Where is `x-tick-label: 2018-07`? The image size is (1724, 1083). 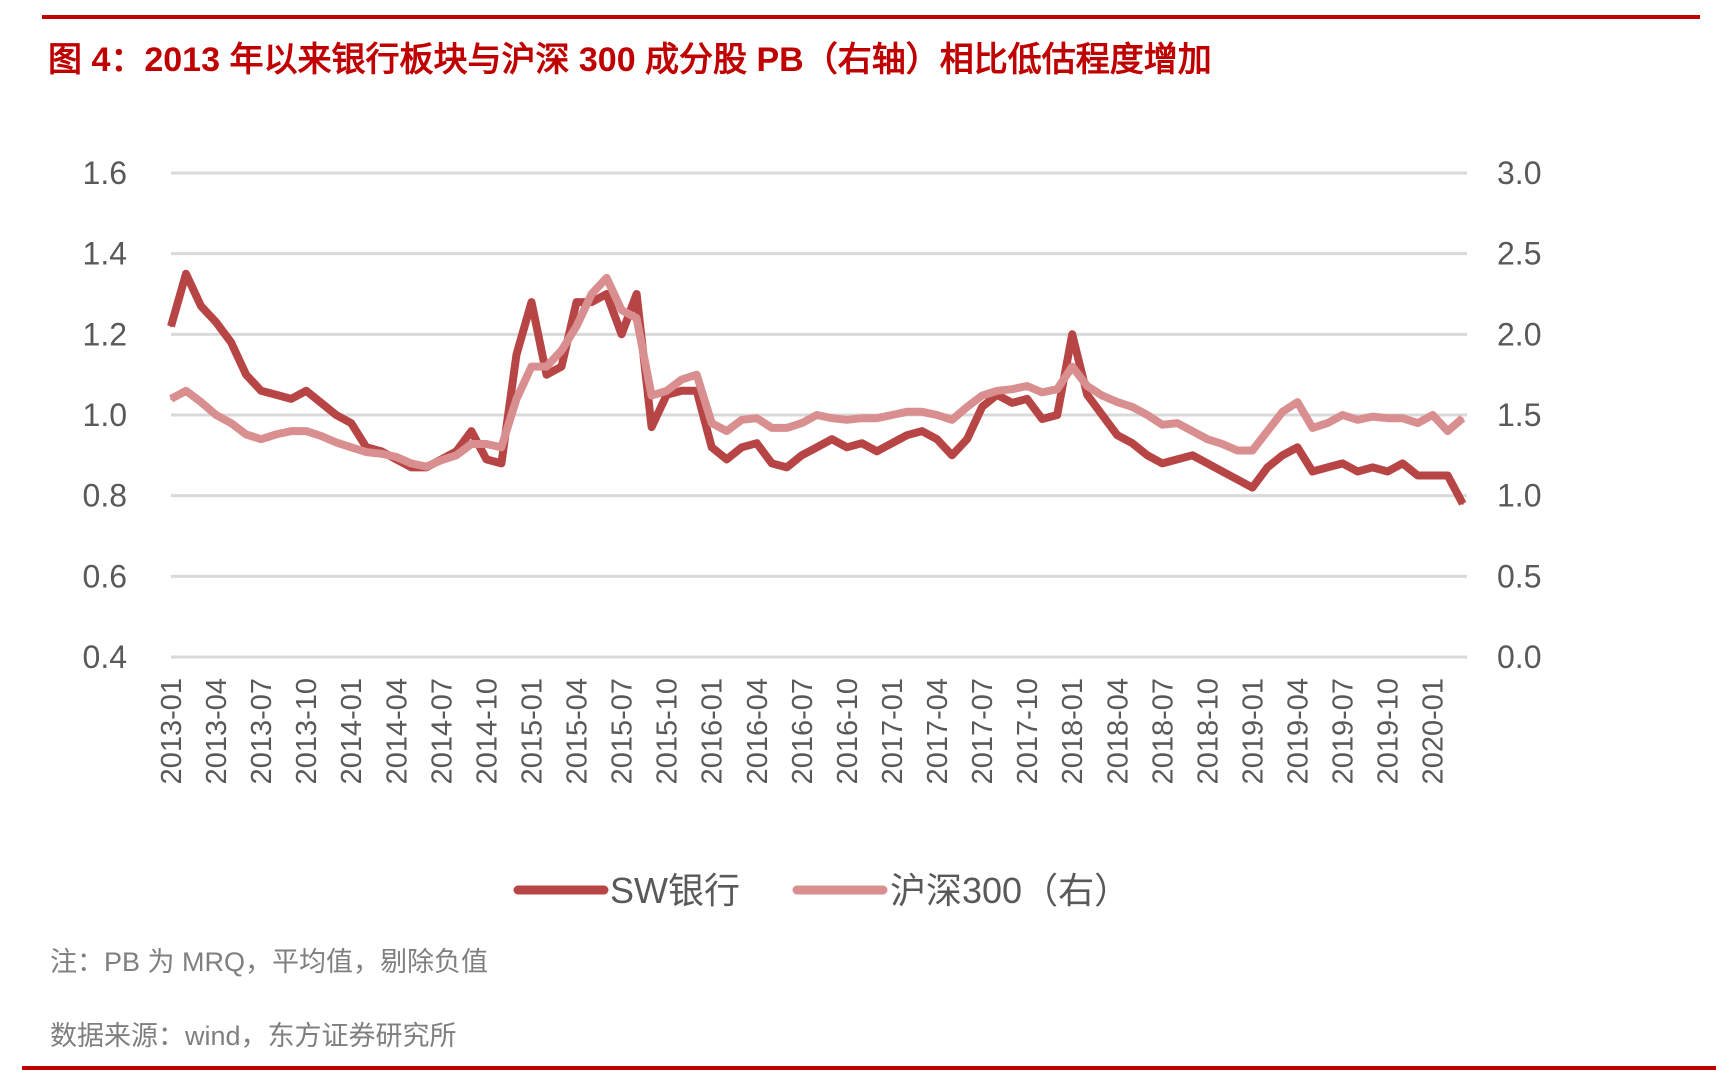 x-tick-label: 2018-07 is located at coordinates (1163, 731).